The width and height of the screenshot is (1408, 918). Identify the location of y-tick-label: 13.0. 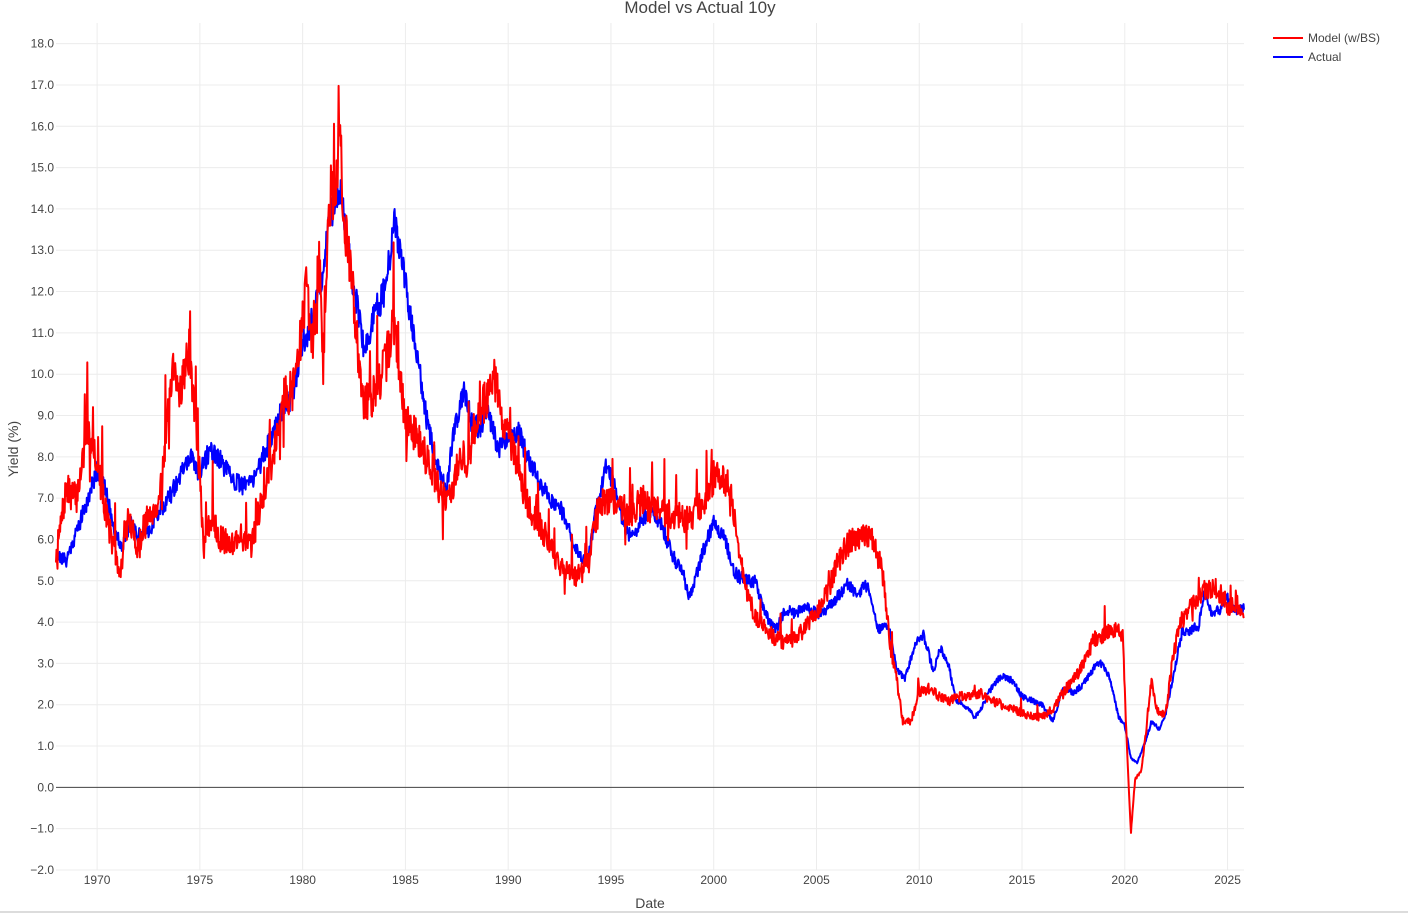
(43, 250).